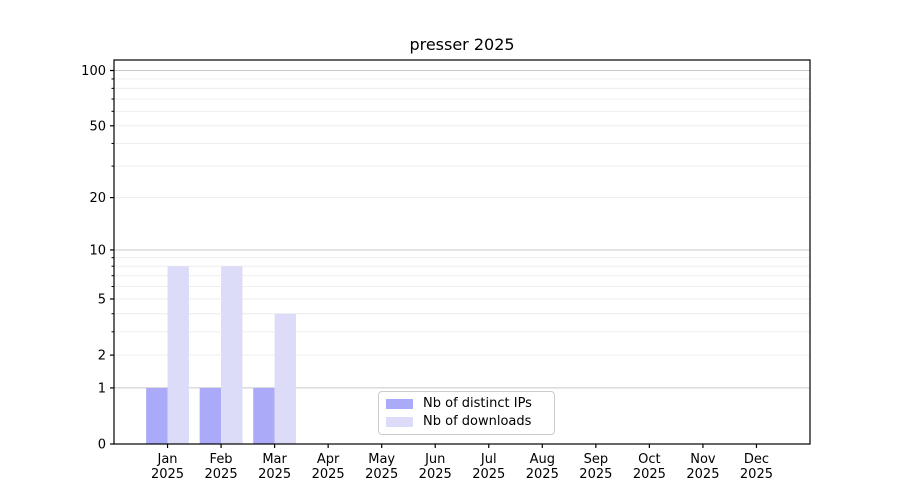 Image resolution: width=900 pixels, height=500 pixels. I want to click on y-tick-label: 0, so click(102, 445).